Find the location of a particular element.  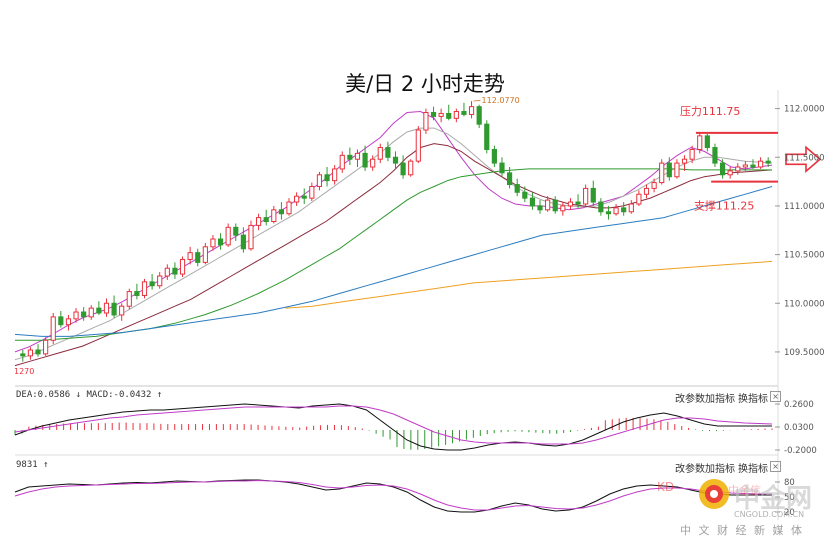

kdj-tick-label: 50 is located at coordinates (789, 498).